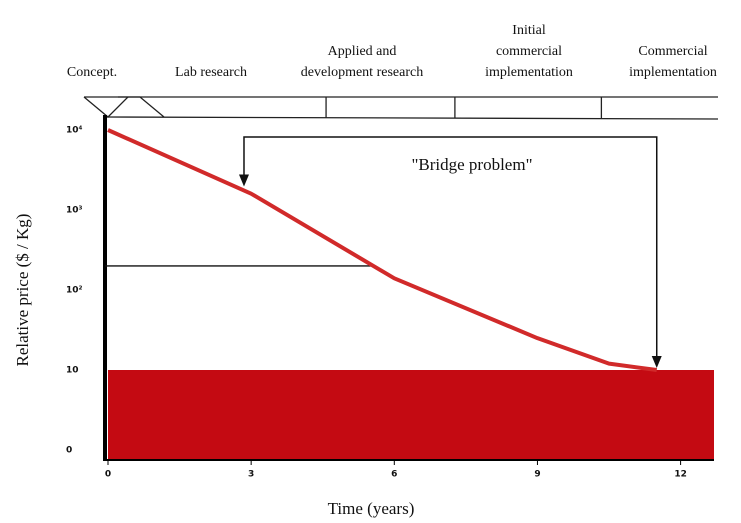  Describe the element at coordinates (22, 290) in the screenshot. I see `y-axis-label: Relative price ($ / Kg)` at that location.